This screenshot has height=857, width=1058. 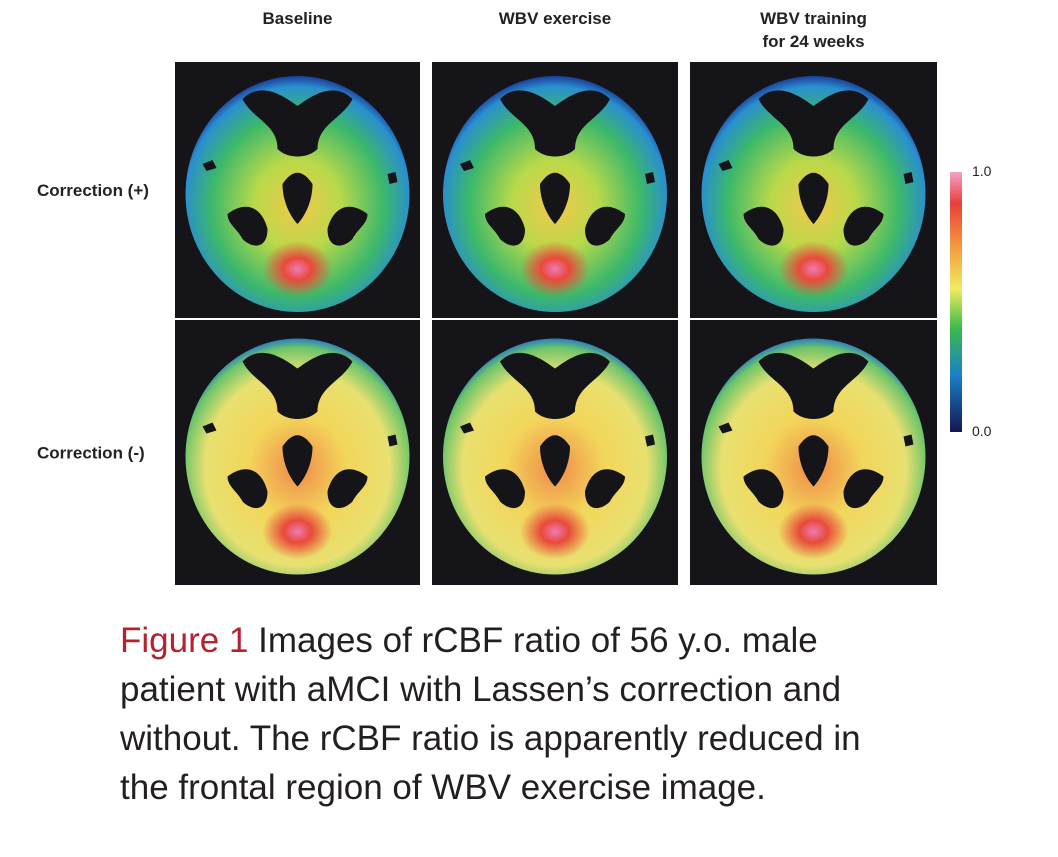 I want to click on colorbar, so click(x=956, y=302).